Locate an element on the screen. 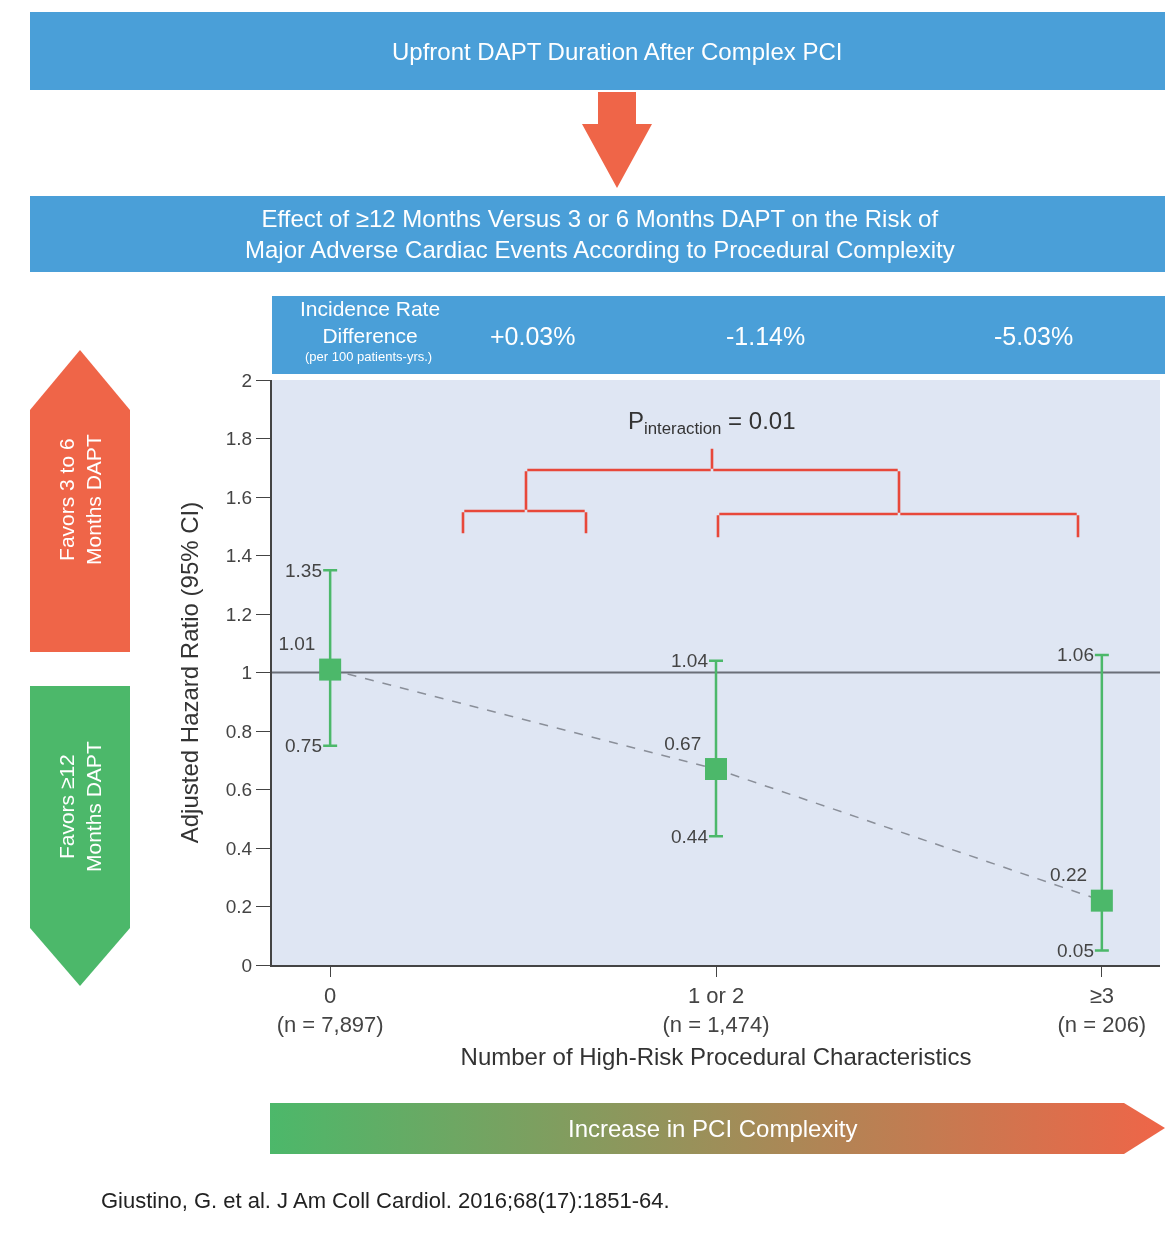 The width and height of the screenshot is (1165, 1234). y-tick-label: 0.2 is located at coordinates (239, 907).